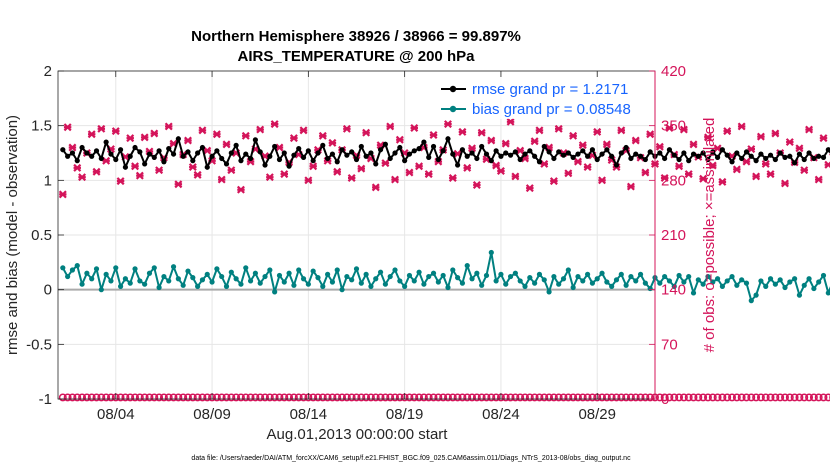  Describe the element at coordinates (48, 290) in the screenshot. I see `y-tick-label: 0` at that location.